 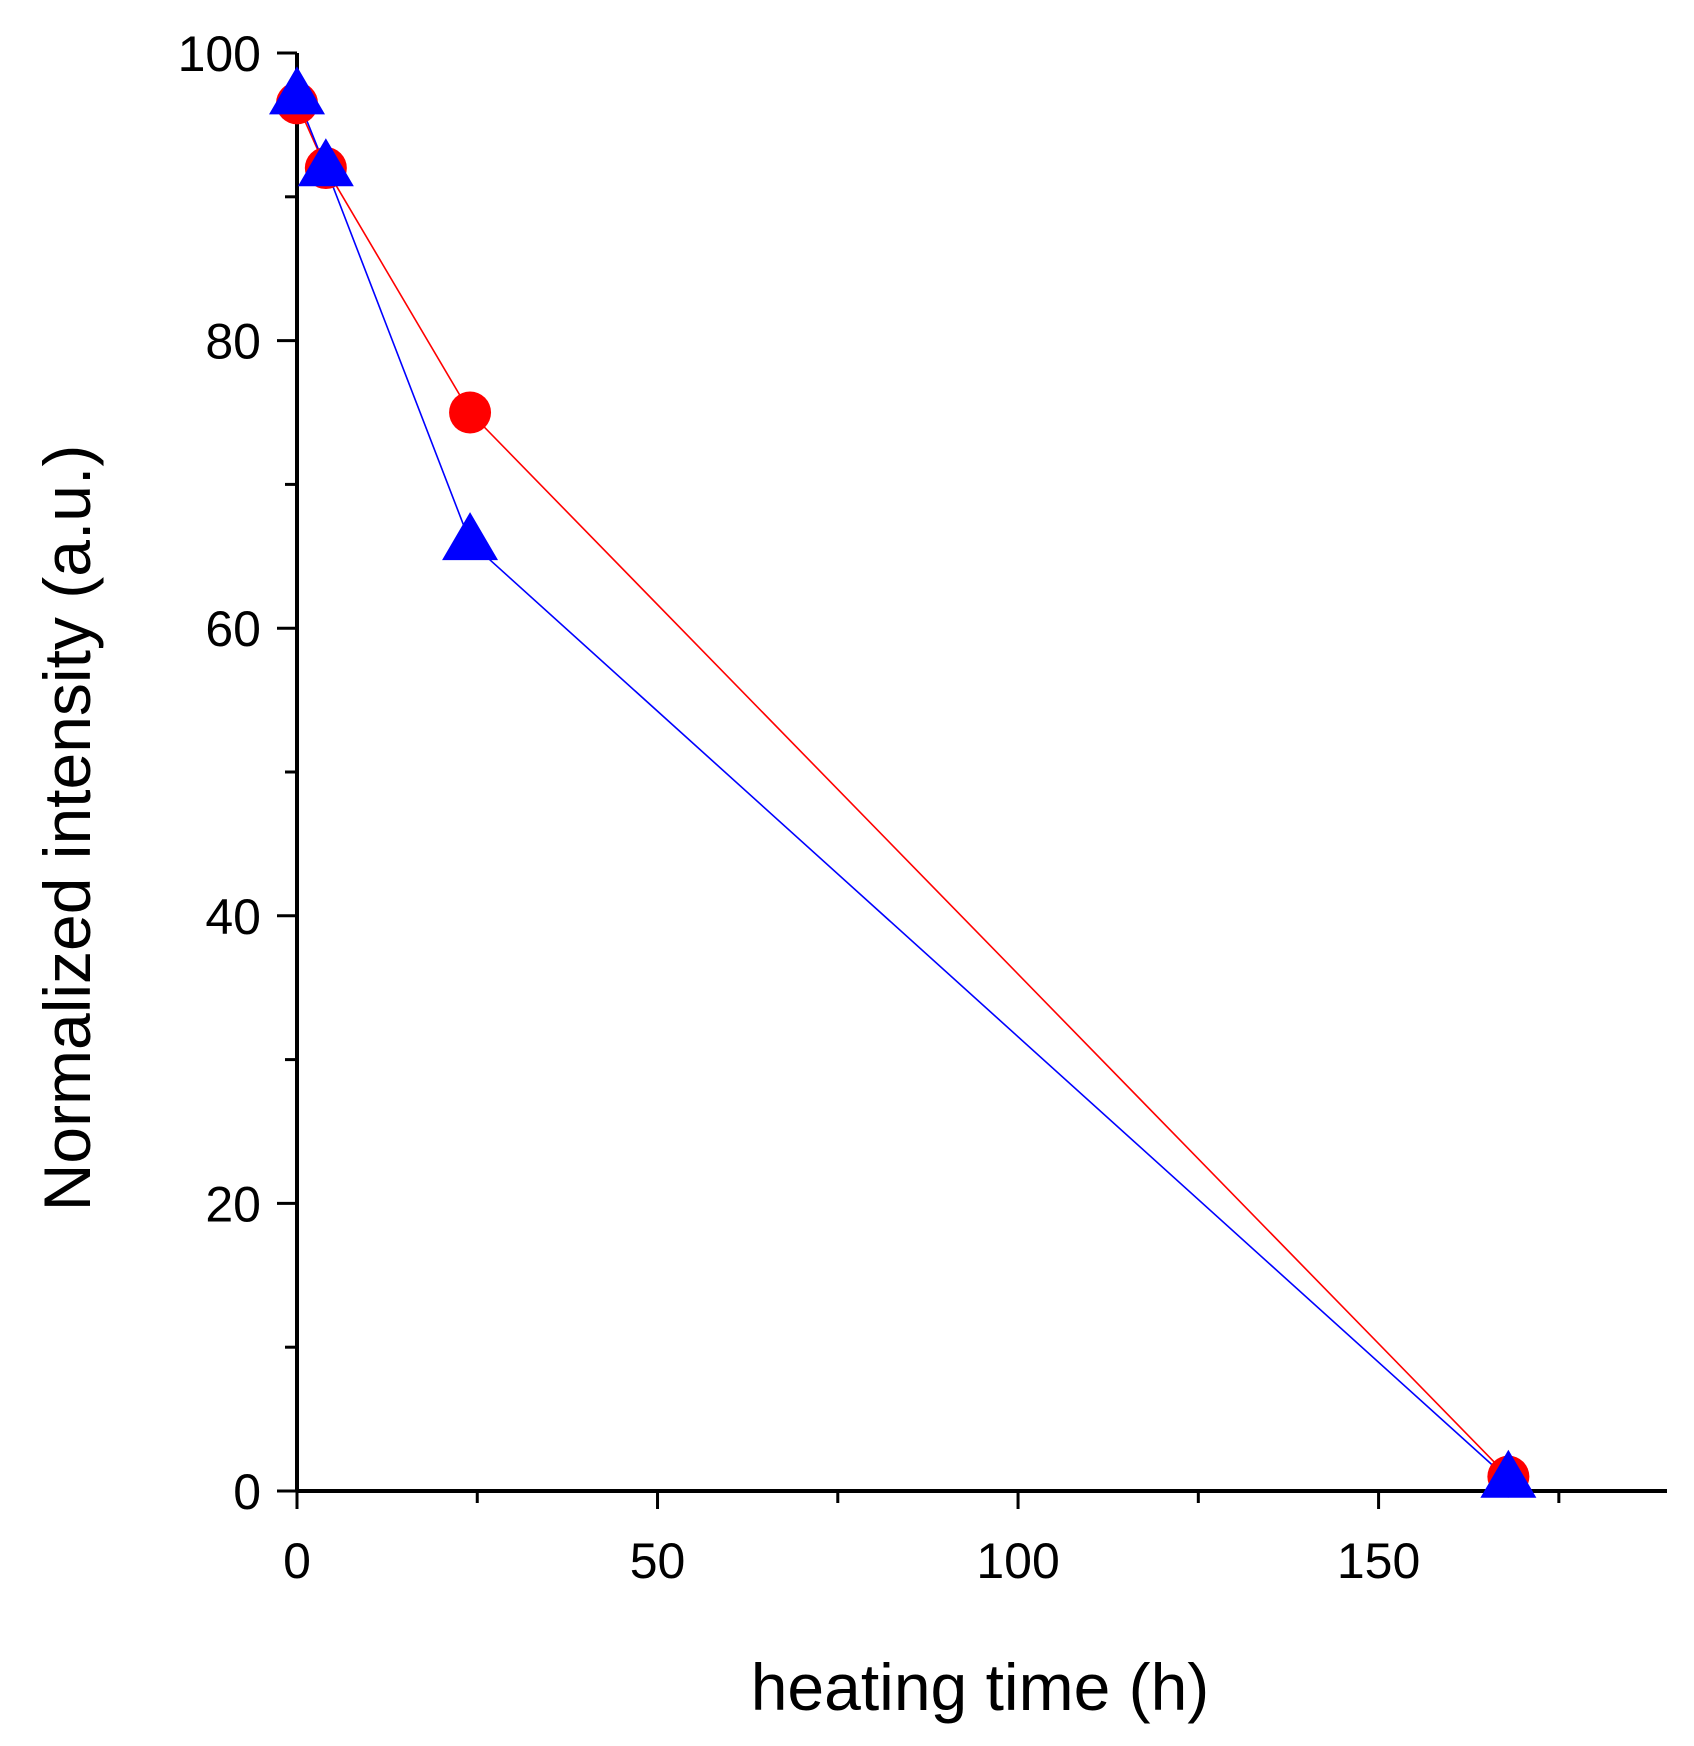 I want to click on x-tick-label: 0, so click(x=297, y=1561).